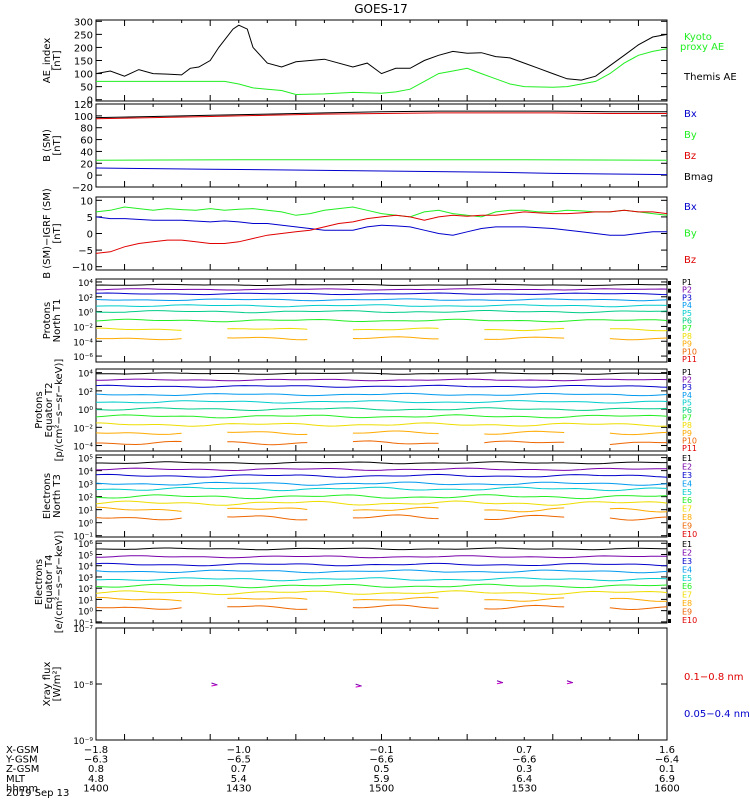  Describe the element at coordinates (57, 683) in the screenshot. I see `y-axis-label: [W/m²]` at that location.